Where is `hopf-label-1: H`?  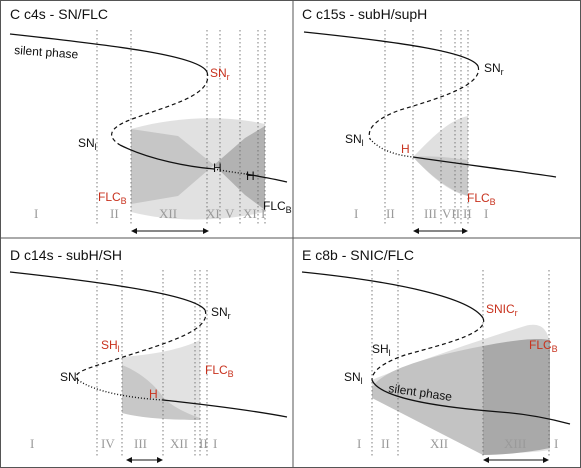 hopf-label-1: H is located at coordinates (217, 168).